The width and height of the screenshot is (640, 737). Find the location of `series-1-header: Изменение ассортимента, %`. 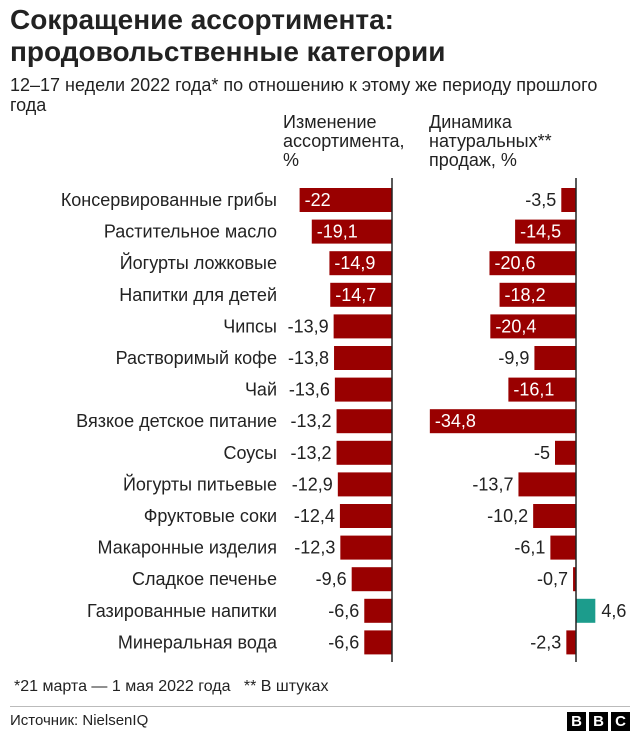

series-1-header: Изменение ассортимента, % is located at coordinates (344, 141).